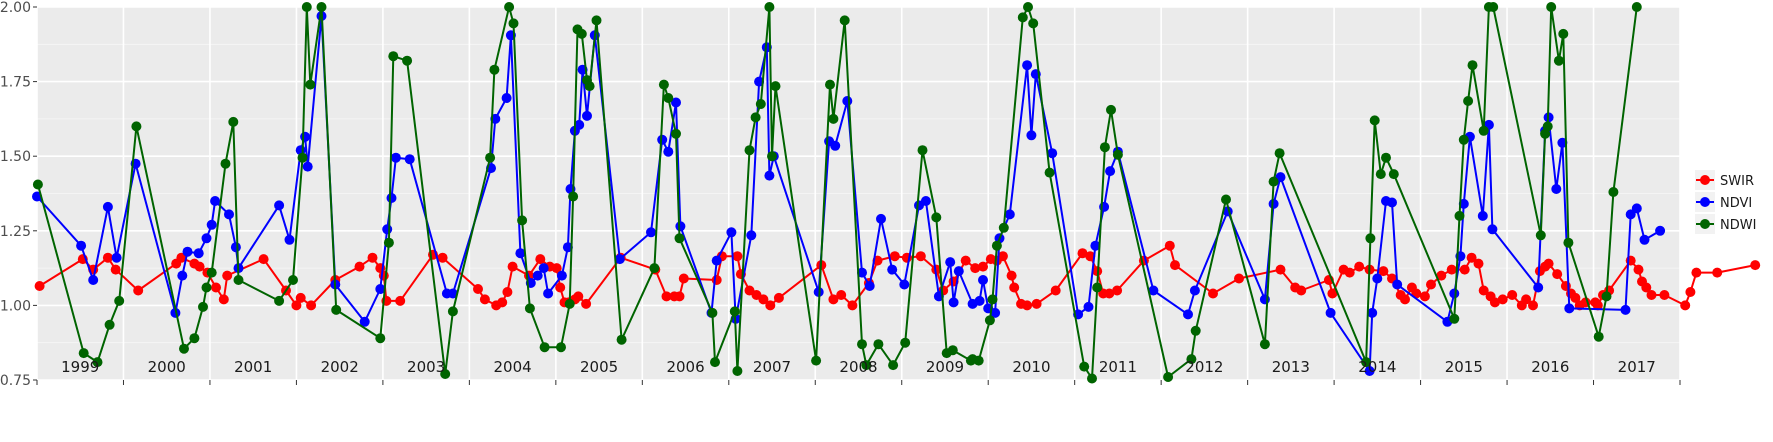  Describe the element at coordinates (513, 367) in the screenshot. I see `year-label: 2004` at that location.